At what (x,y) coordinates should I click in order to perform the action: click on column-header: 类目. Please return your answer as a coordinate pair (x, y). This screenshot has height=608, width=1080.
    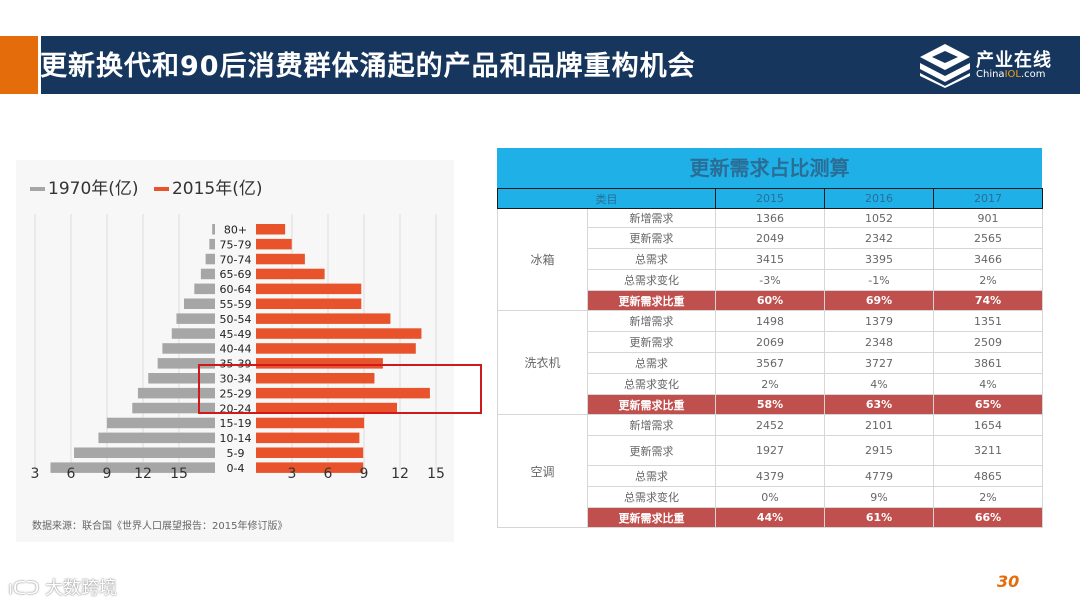
    Looking at the image, I should click on (606, 198).